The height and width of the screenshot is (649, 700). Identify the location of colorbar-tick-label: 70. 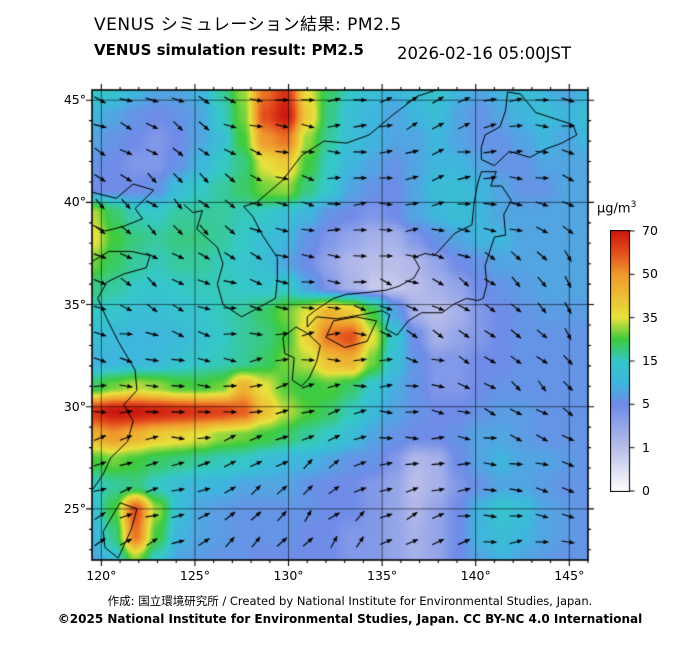
(650, 230).